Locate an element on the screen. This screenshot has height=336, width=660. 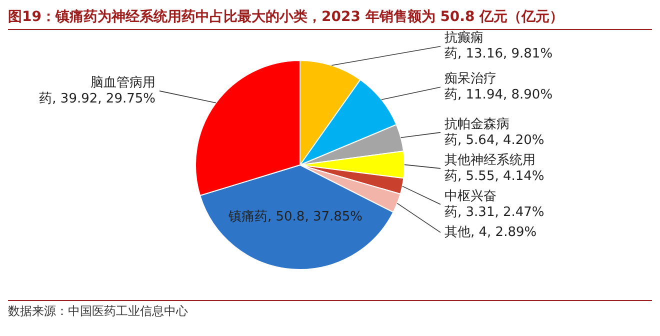
slice-label: 镇痛药, 50.8, 37.85% is located at coordinates (295, 216).